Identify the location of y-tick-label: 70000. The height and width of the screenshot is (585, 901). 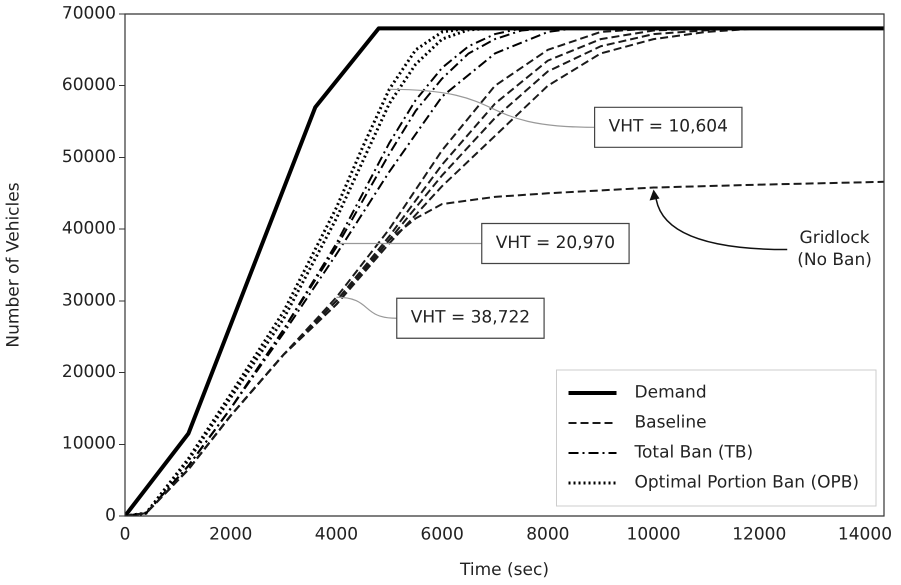
(89, 13).